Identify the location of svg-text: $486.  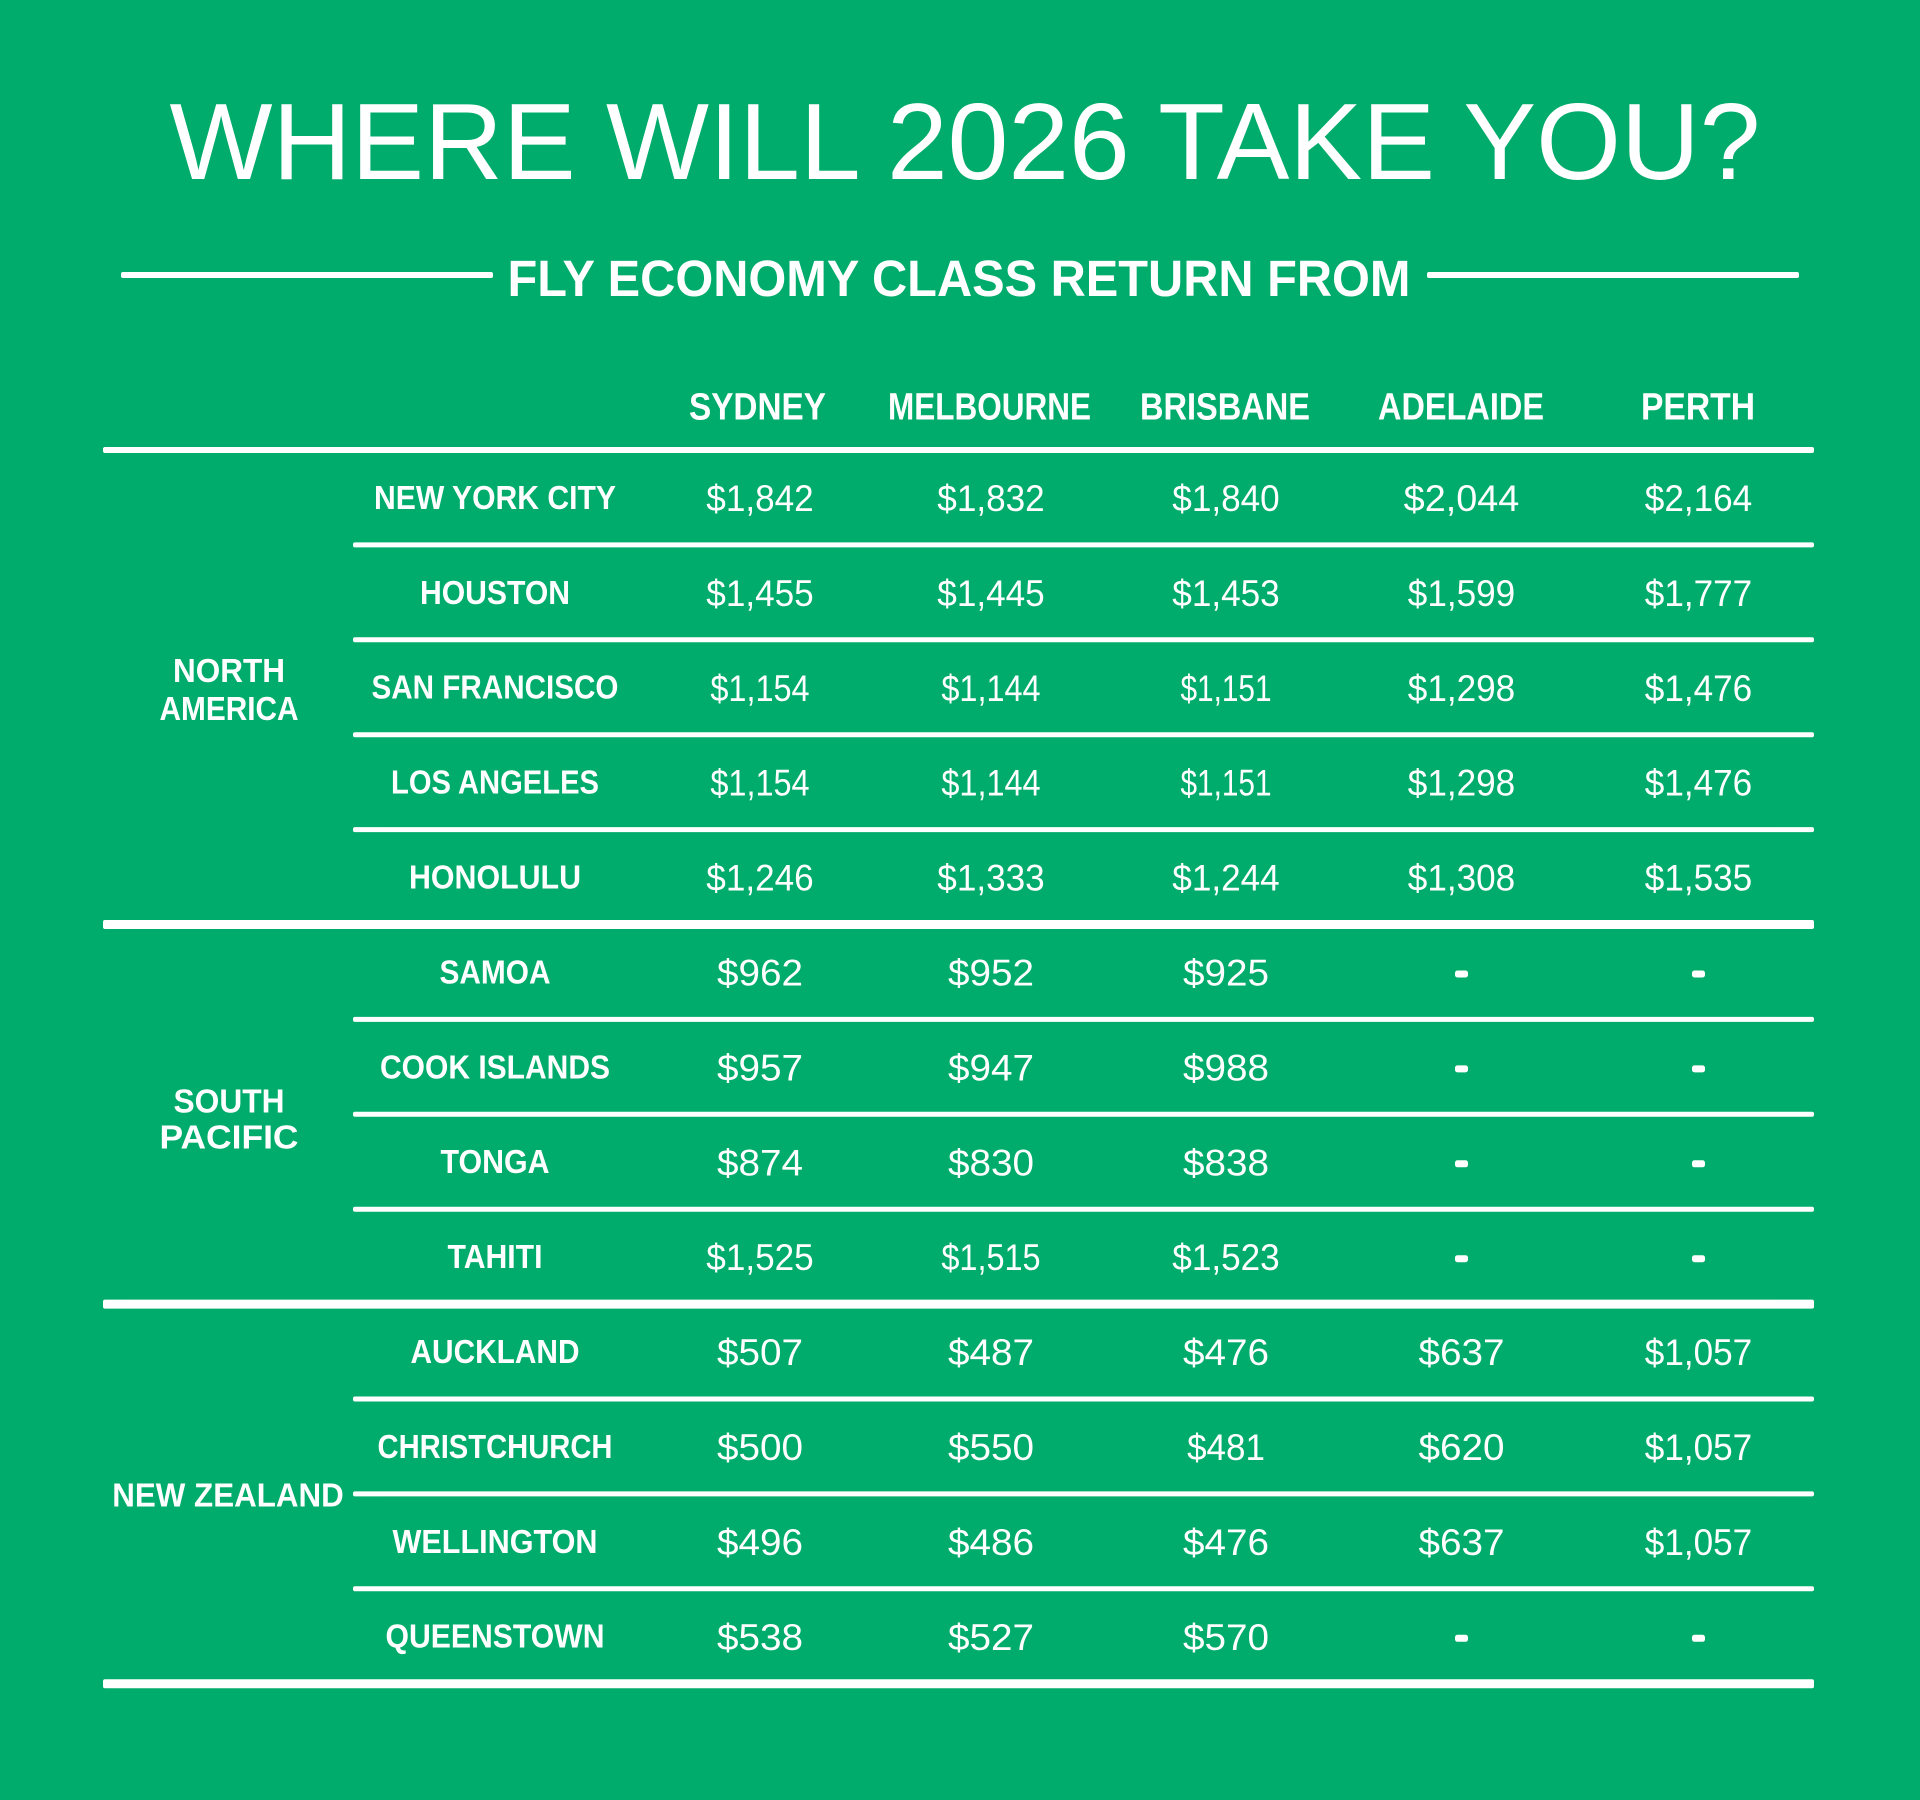
(991, 1542).